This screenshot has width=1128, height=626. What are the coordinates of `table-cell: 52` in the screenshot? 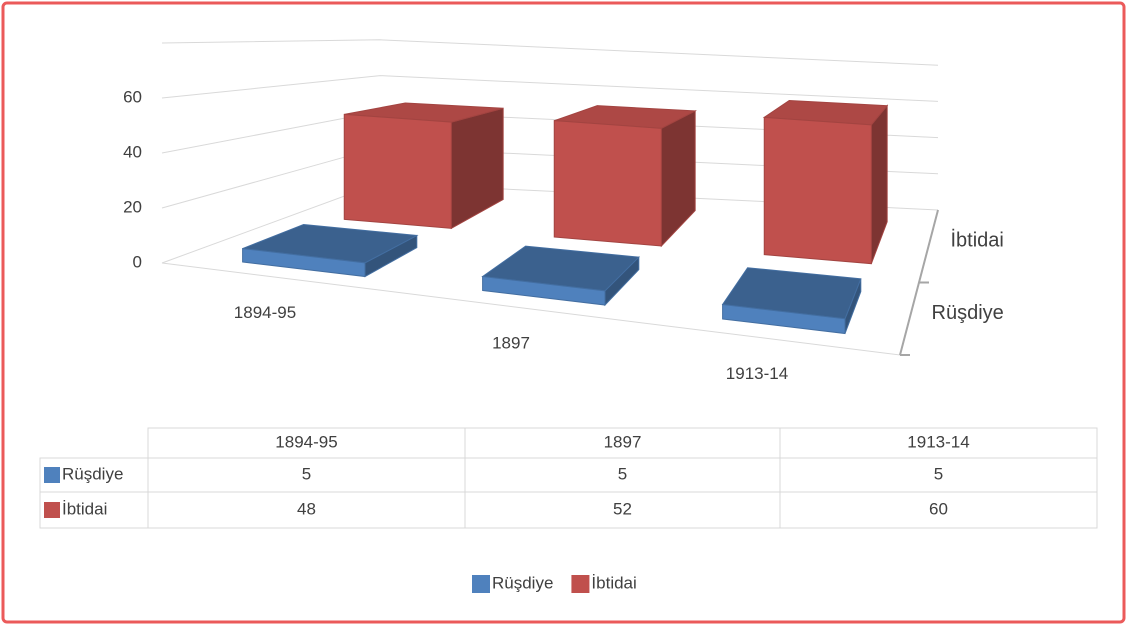 It's located at (622, 508).